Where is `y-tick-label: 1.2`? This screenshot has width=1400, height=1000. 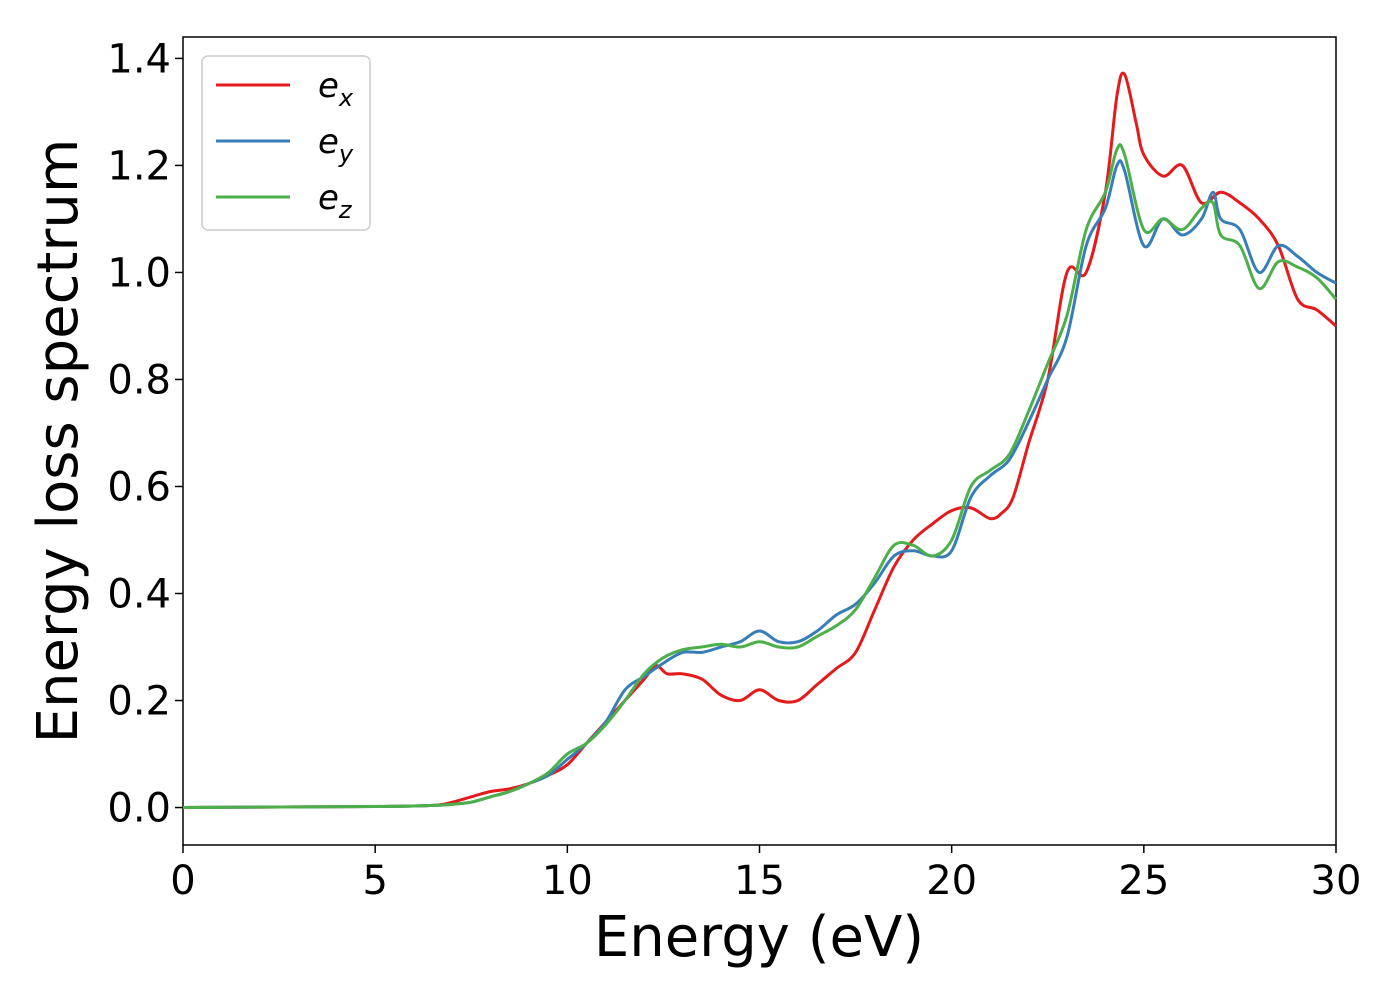
y-tick-label: 1.2 is located at coordinates (139, 166).